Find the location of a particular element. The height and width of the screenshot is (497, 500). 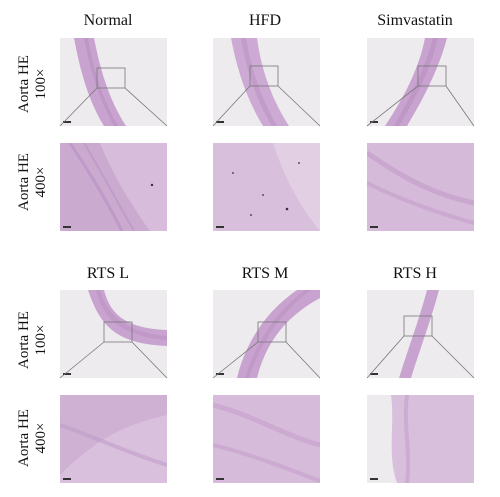

row-label-400x-top: Aorta HE 400× is located at coordinates (33, 182).